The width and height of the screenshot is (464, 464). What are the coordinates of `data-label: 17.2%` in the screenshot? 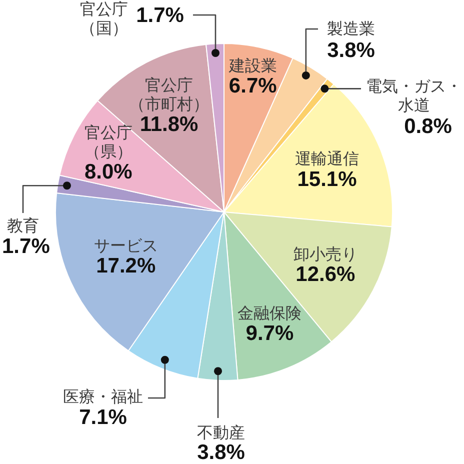 It's located at (126, 266).